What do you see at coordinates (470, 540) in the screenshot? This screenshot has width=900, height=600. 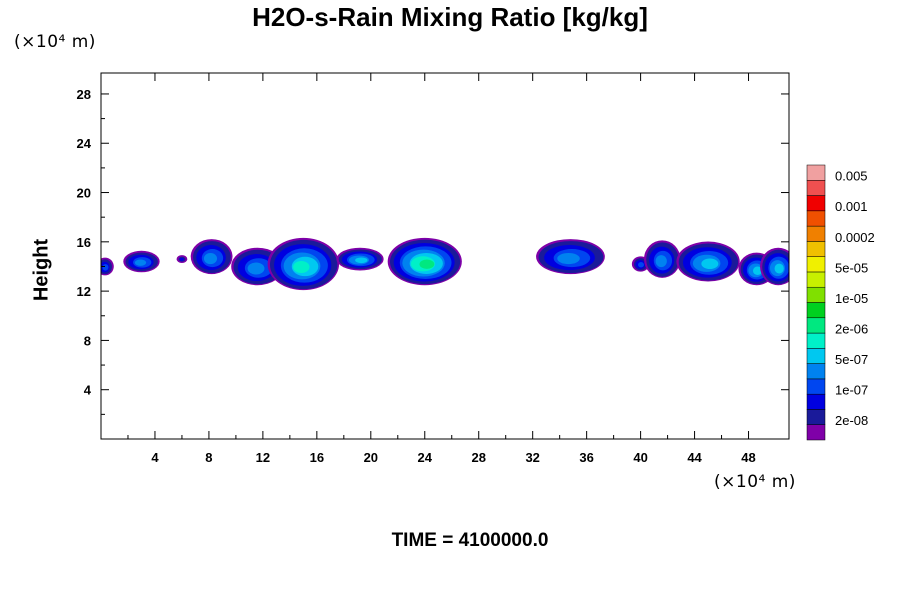 I see `time-label: TIME = 4100000.0` at bounding box center [470, 540].